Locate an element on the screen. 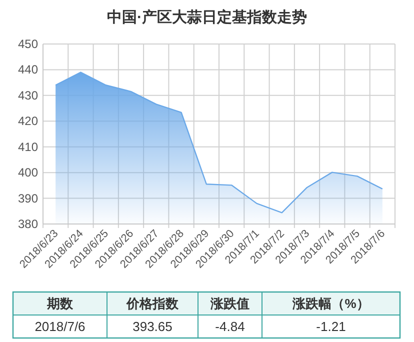  category-label: 价格指数 is located at coordinates (153, 303).